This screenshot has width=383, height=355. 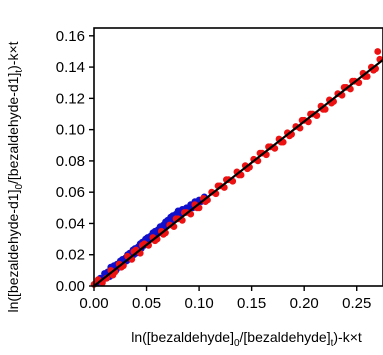 I want to click on y-tick-label: 0.02, so click(x=70, y=255).